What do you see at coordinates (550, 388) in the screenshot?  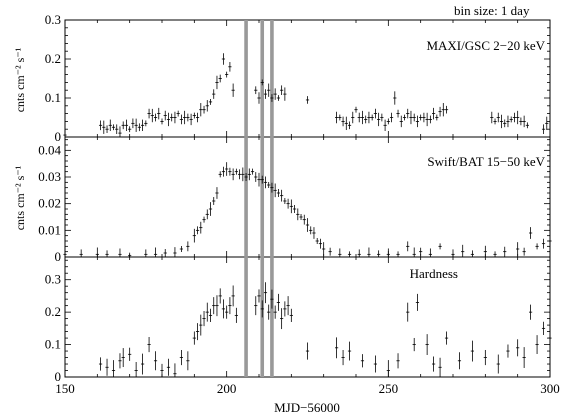 I see `x-tick-label: 300` at bounding box center [550, 388].